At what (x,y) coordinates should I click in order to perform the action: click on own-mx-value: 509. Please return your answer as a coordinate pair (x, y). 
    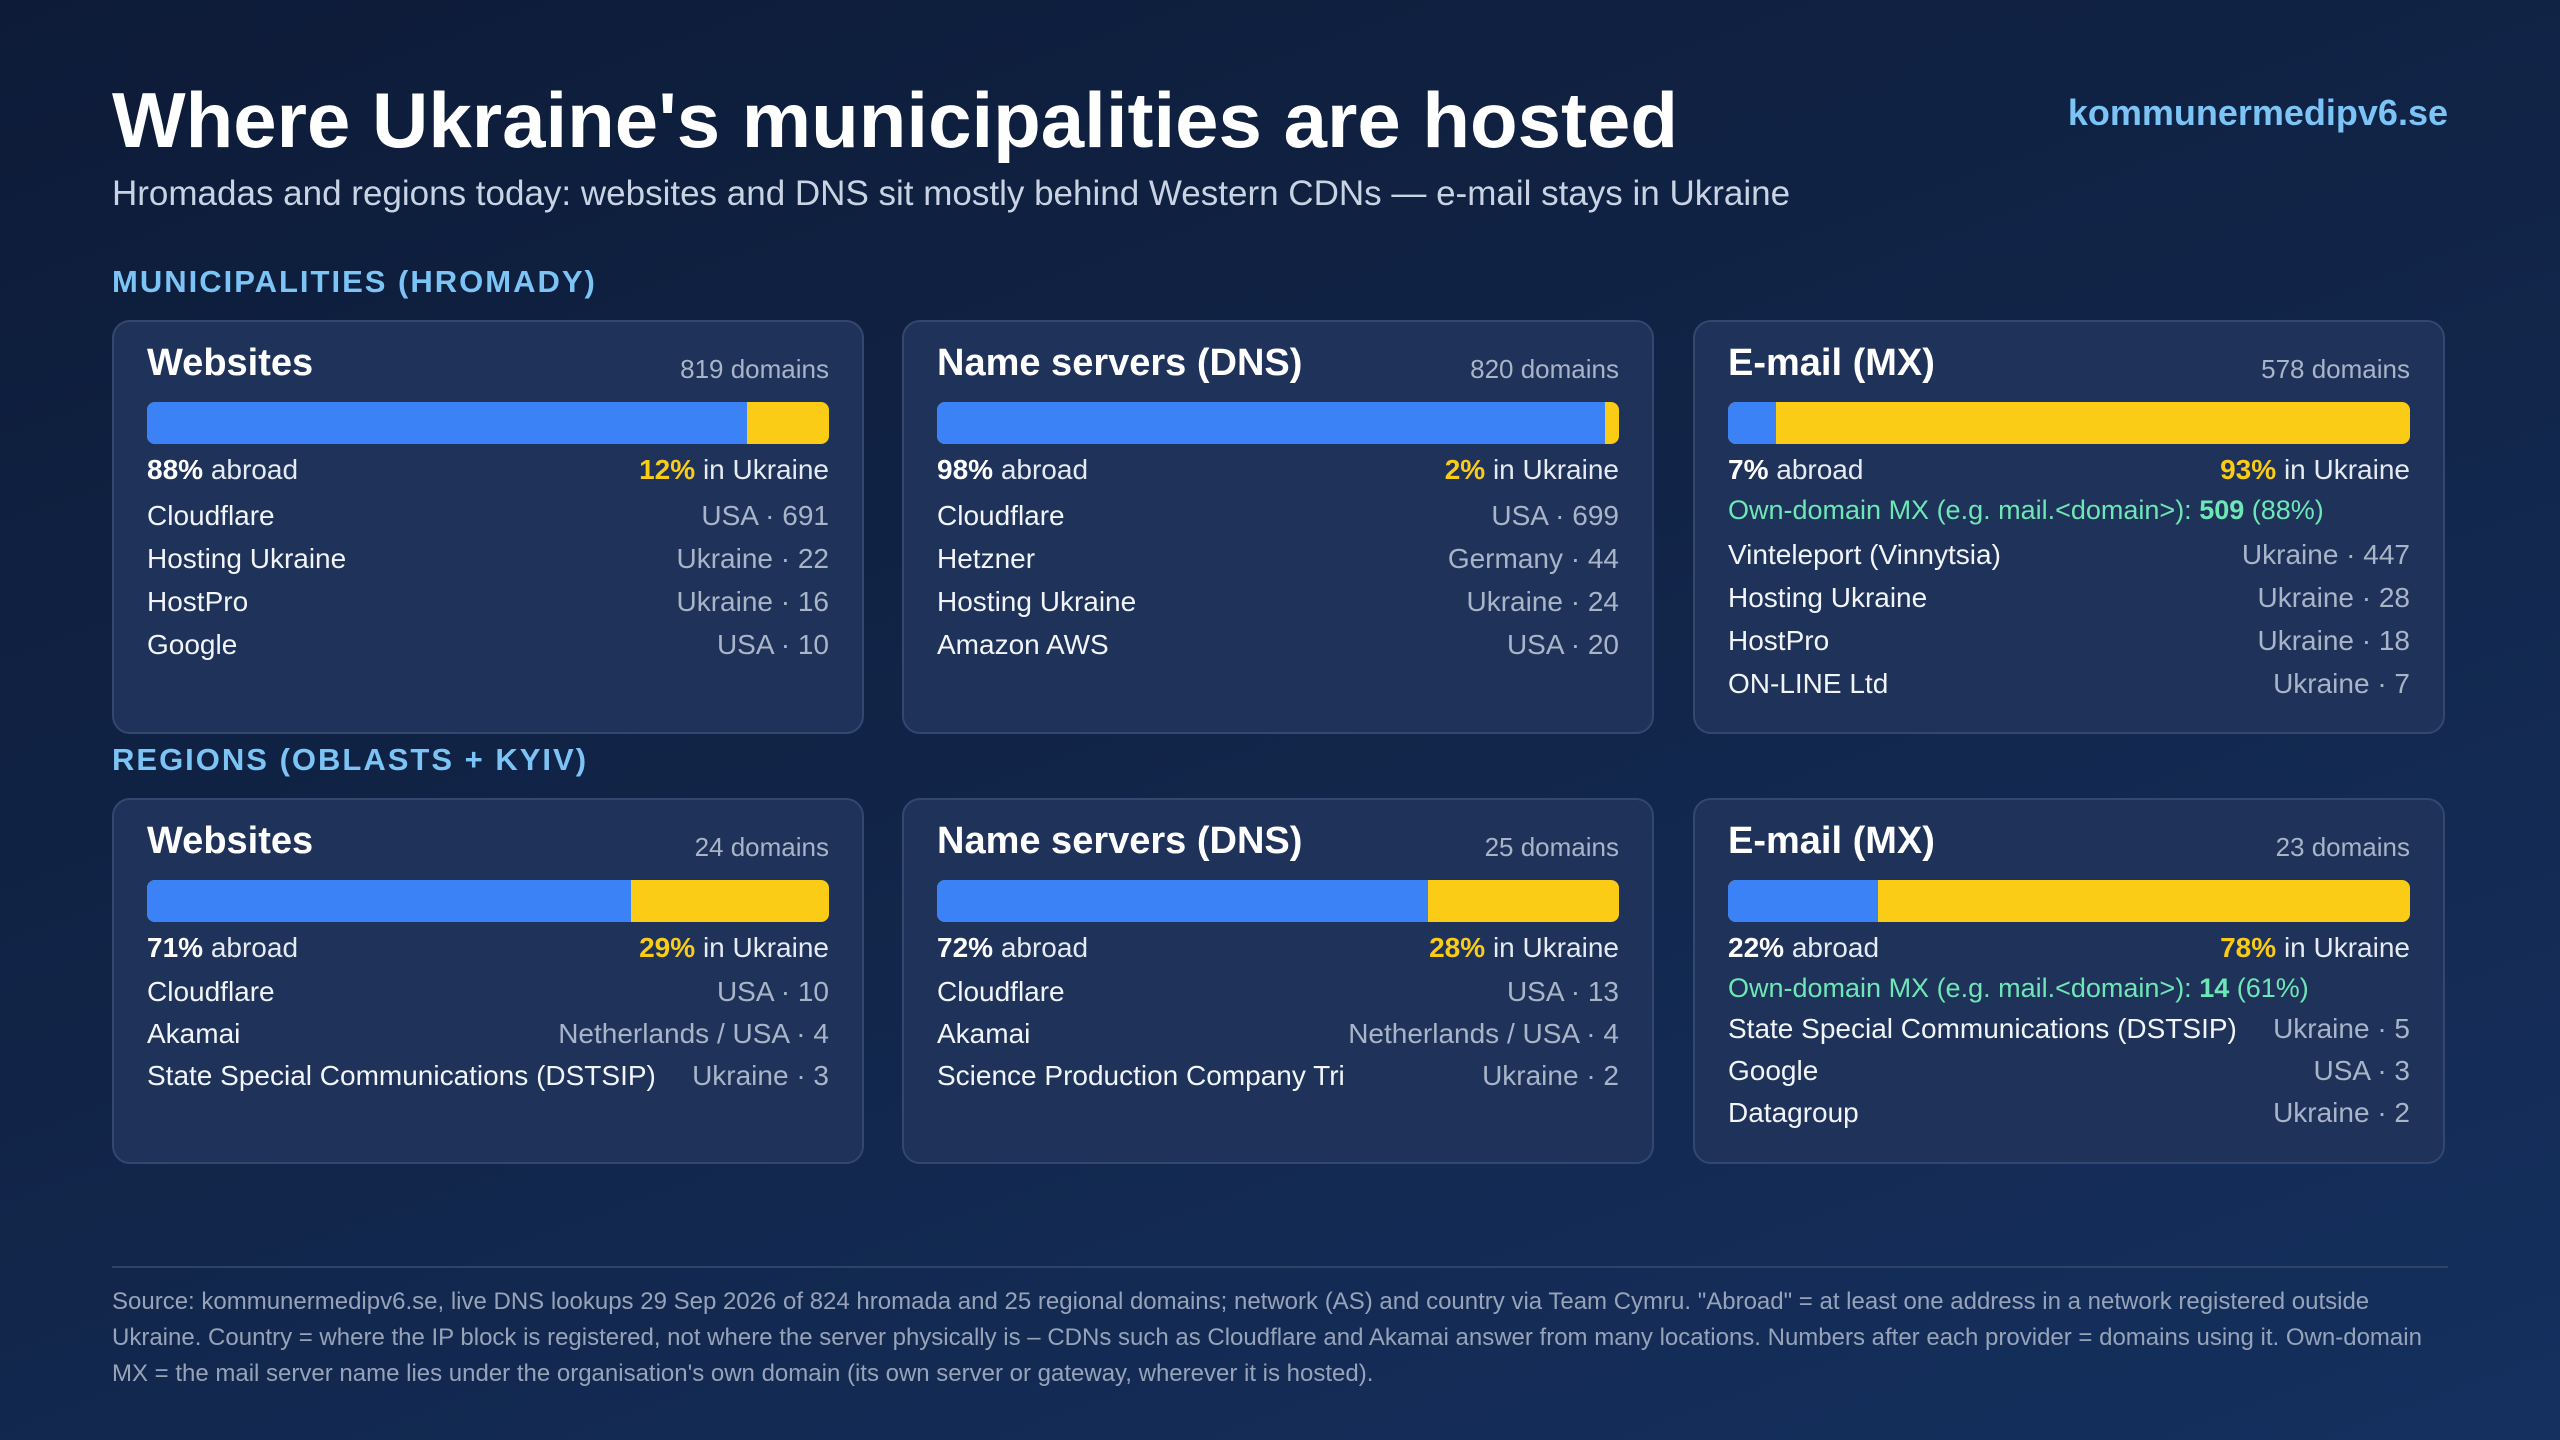
    Looking at the image, I should click on (2222, 510).